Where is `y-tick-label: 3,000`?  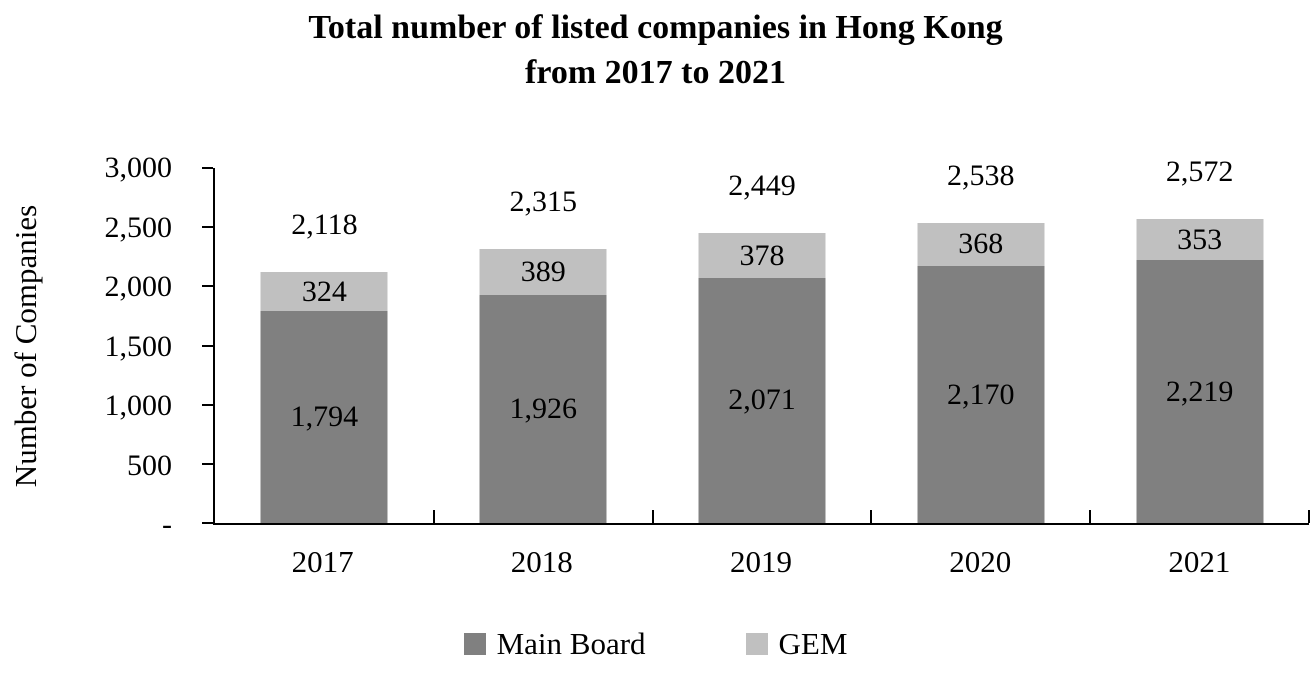 y-tick-label: 3,000 is located at coordinates (138, 167).